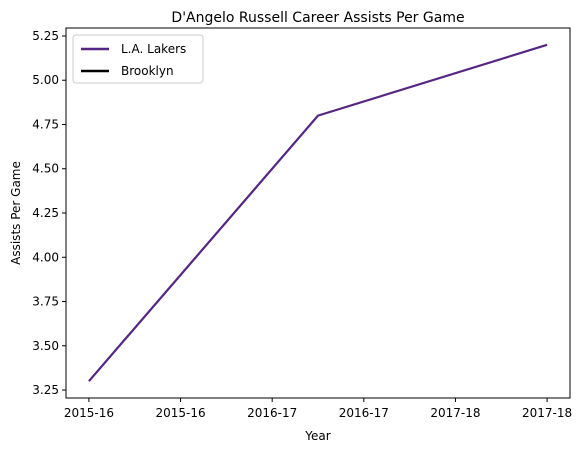  Describe the element at coordinates (45, 257) in the screenshot. I see `y-tick-label: 4.00` at that location.